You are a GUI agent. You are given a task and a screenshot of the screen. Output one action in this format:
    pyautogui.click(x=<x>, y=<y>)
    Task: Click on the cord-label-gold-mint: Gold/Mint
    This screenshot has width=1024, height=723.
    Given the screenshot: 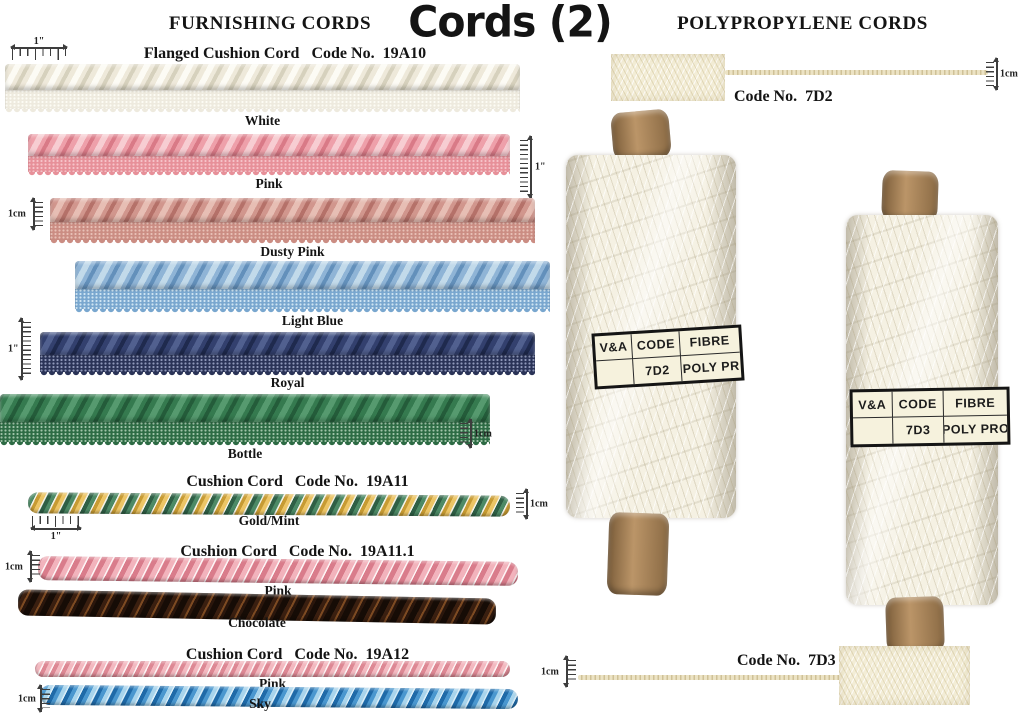 What is the action you would take?
    pyautogui.click(x=269, y=520)
    